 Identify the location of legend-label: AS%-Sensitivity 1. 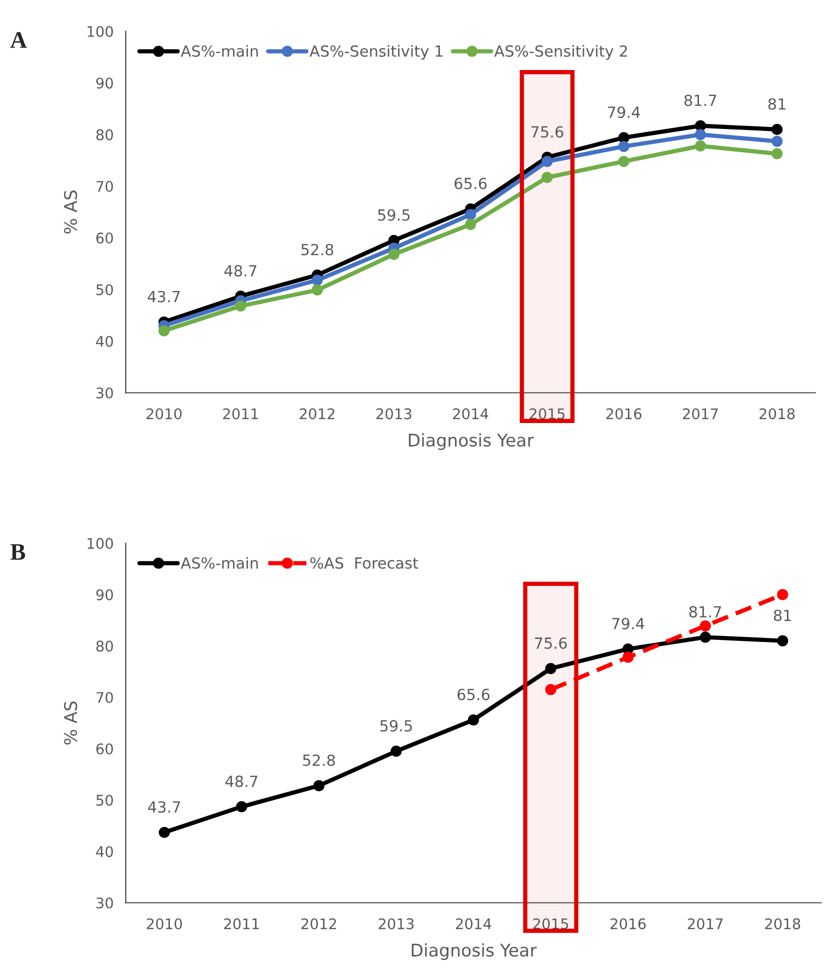
(376, 52).